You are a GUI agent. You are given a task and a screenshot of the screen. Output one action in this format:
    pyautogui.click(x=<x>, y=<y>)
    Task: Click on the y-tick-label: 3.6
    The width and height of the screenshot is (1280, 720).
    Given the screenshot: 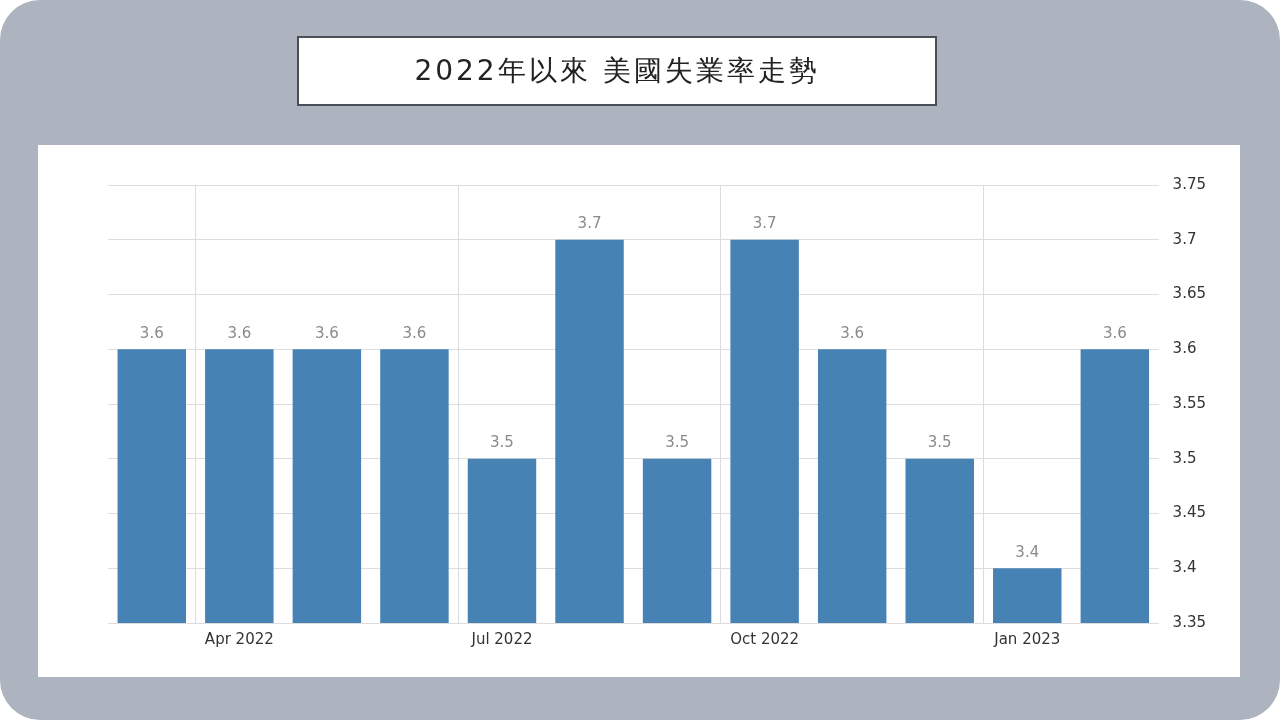 What is the action you would take?
    pyautogui.click(x=1184, y=348)
    